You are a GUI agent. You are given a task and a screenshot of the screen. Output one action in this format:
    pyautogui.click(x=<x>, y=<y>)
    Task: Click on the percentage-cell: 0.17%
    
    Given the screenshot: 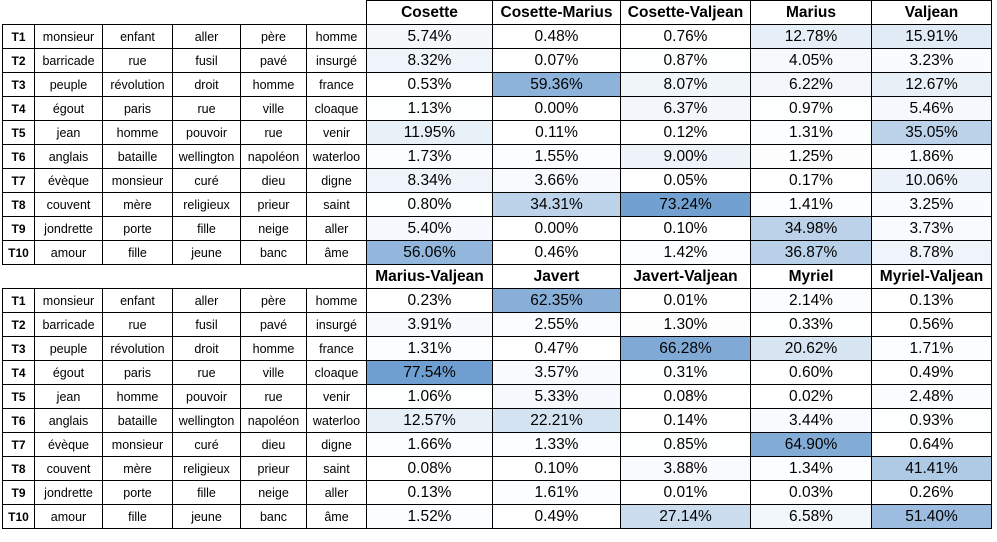 What is the action you would take?
    pyautogui.click(x=811, y=180)
    